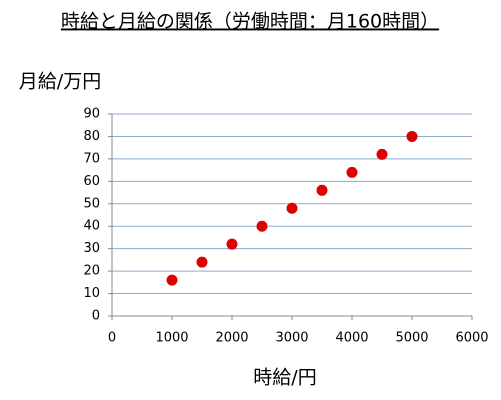 The image size is (501, 400). What do you see at coordinates (96, 316) in the screenshot?
I see `y-tick-label: 0` at bounding box center [96, 316].